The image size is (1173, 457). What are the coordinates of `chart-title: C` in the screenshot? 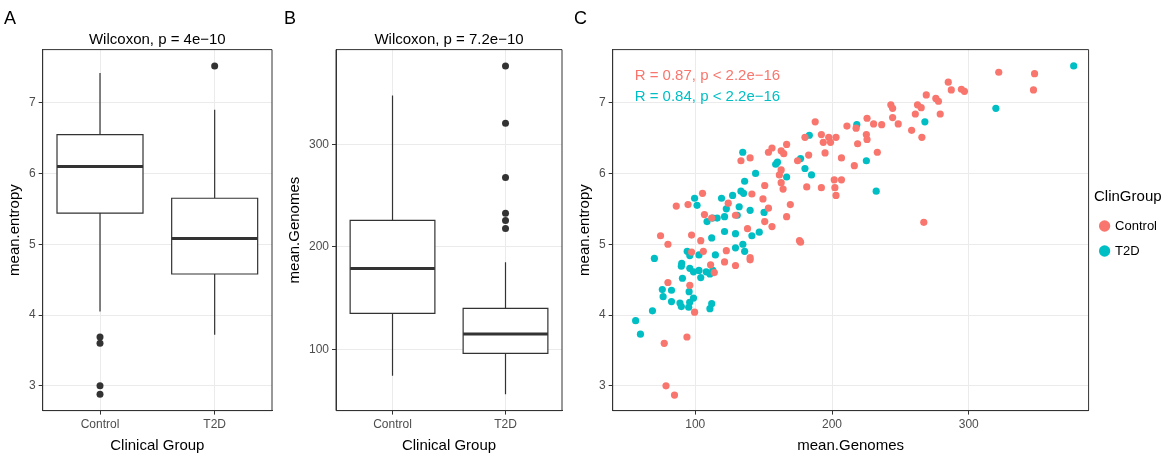 It's located at (580, 17).